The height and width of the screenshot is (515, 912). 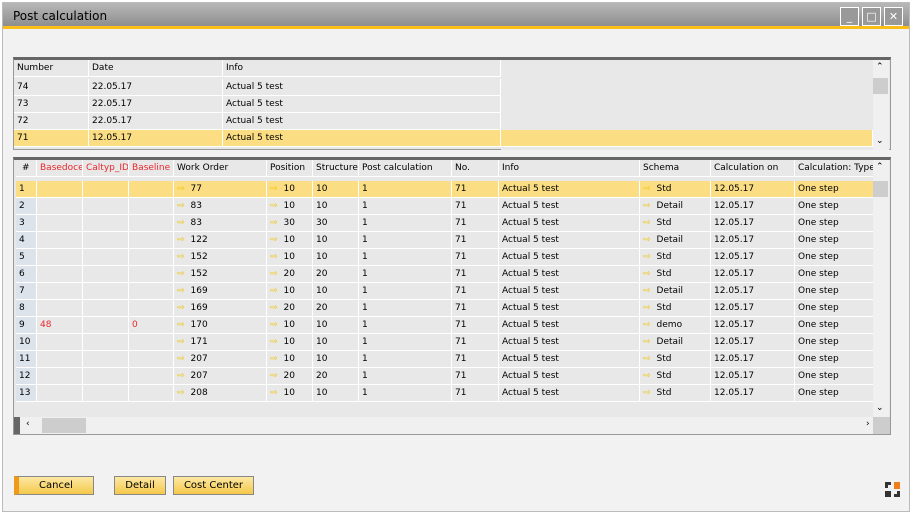 What do you see at coordinates (871, 16) in the screenshot?
I see `maximize-button: □` at bounding box center [871, 16].